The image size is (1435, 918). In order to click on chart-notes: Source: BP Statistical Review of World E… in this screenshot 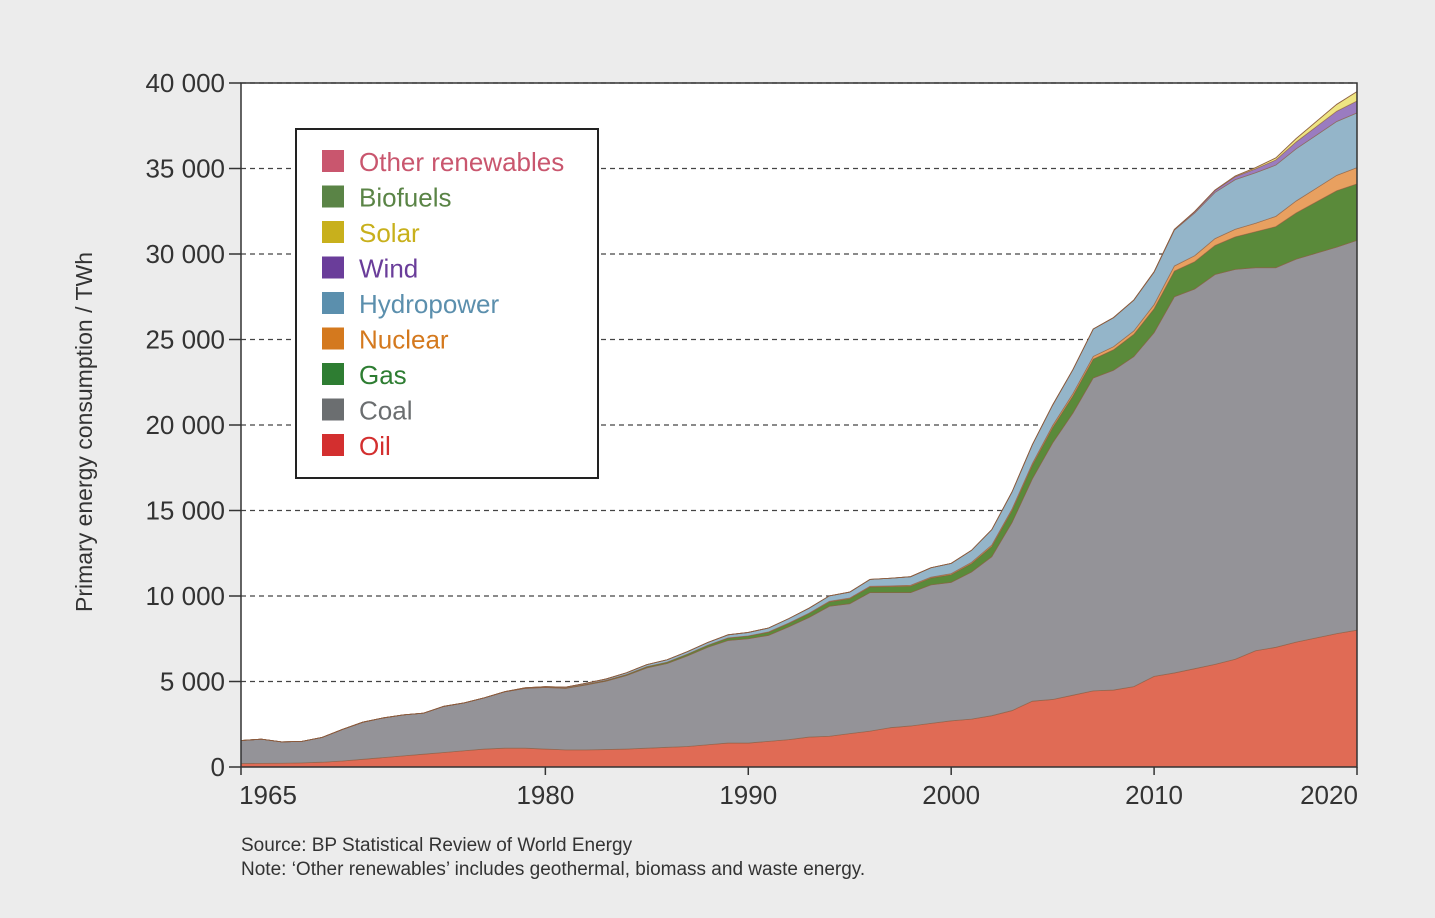, I will do `click(553, 858)`.